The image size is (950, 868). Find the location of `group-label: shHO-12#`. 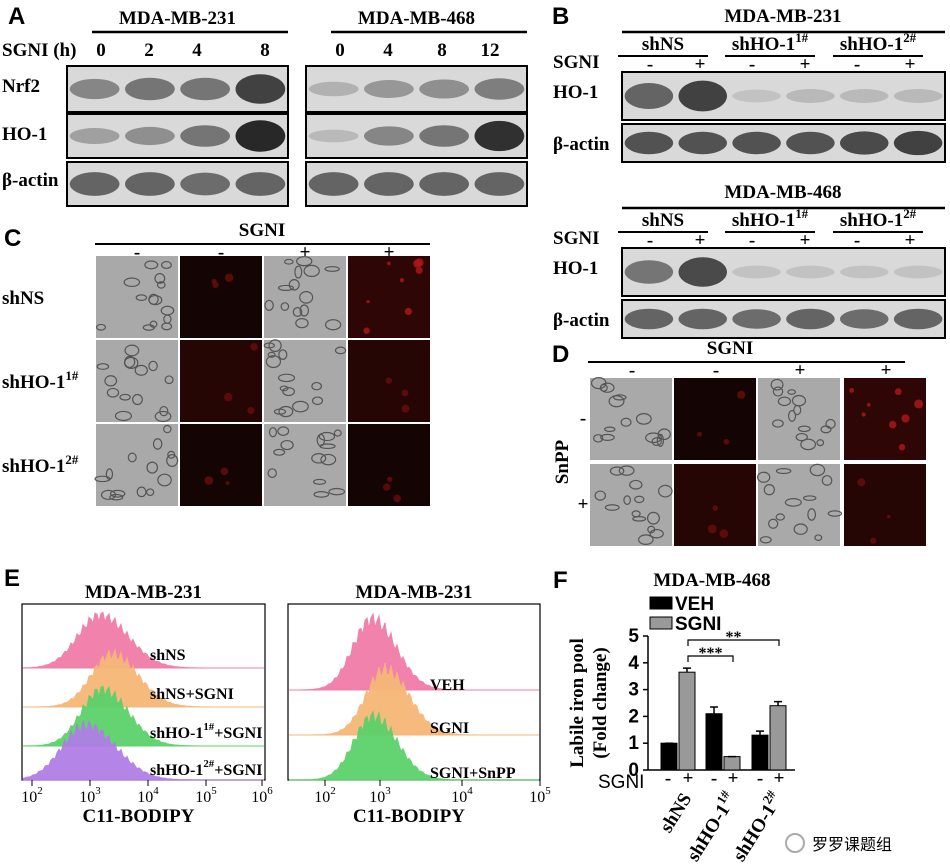

group-label: shHO-12# is located at coordinates (878, 42).